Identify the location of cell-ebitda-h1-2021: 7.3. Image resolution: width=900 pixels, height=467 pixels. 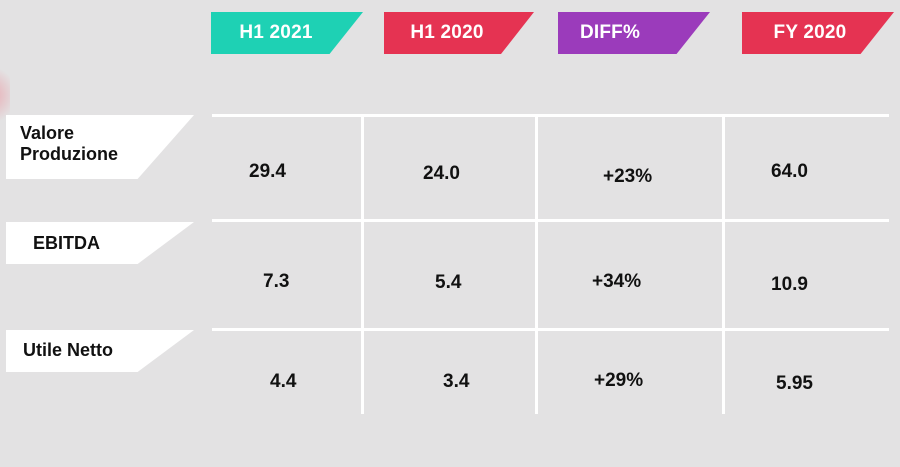
(276, 281).